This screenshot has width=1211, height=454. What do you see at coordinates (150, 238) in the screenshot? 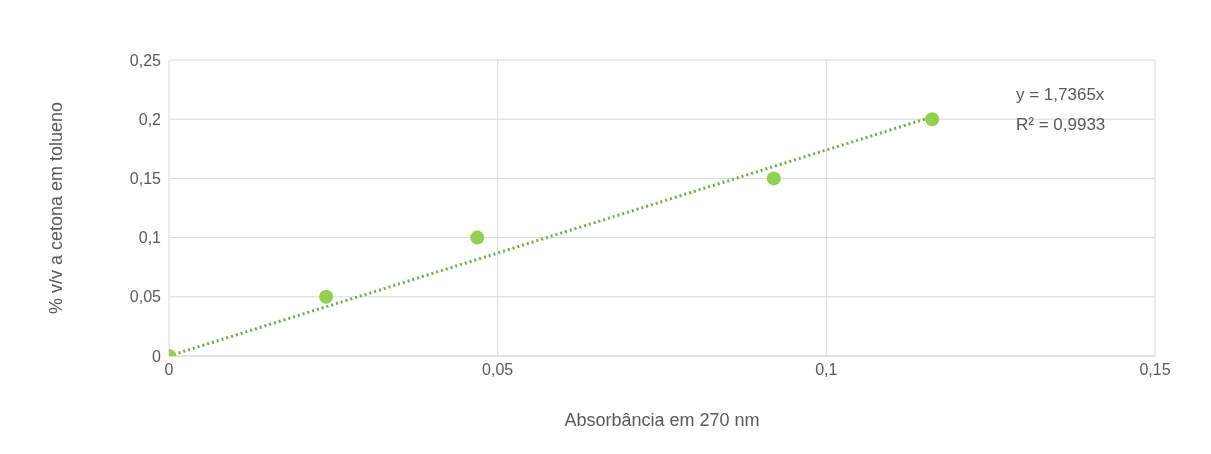
I see `y-tick-label: 0,1` at bounding box center [150, 238].